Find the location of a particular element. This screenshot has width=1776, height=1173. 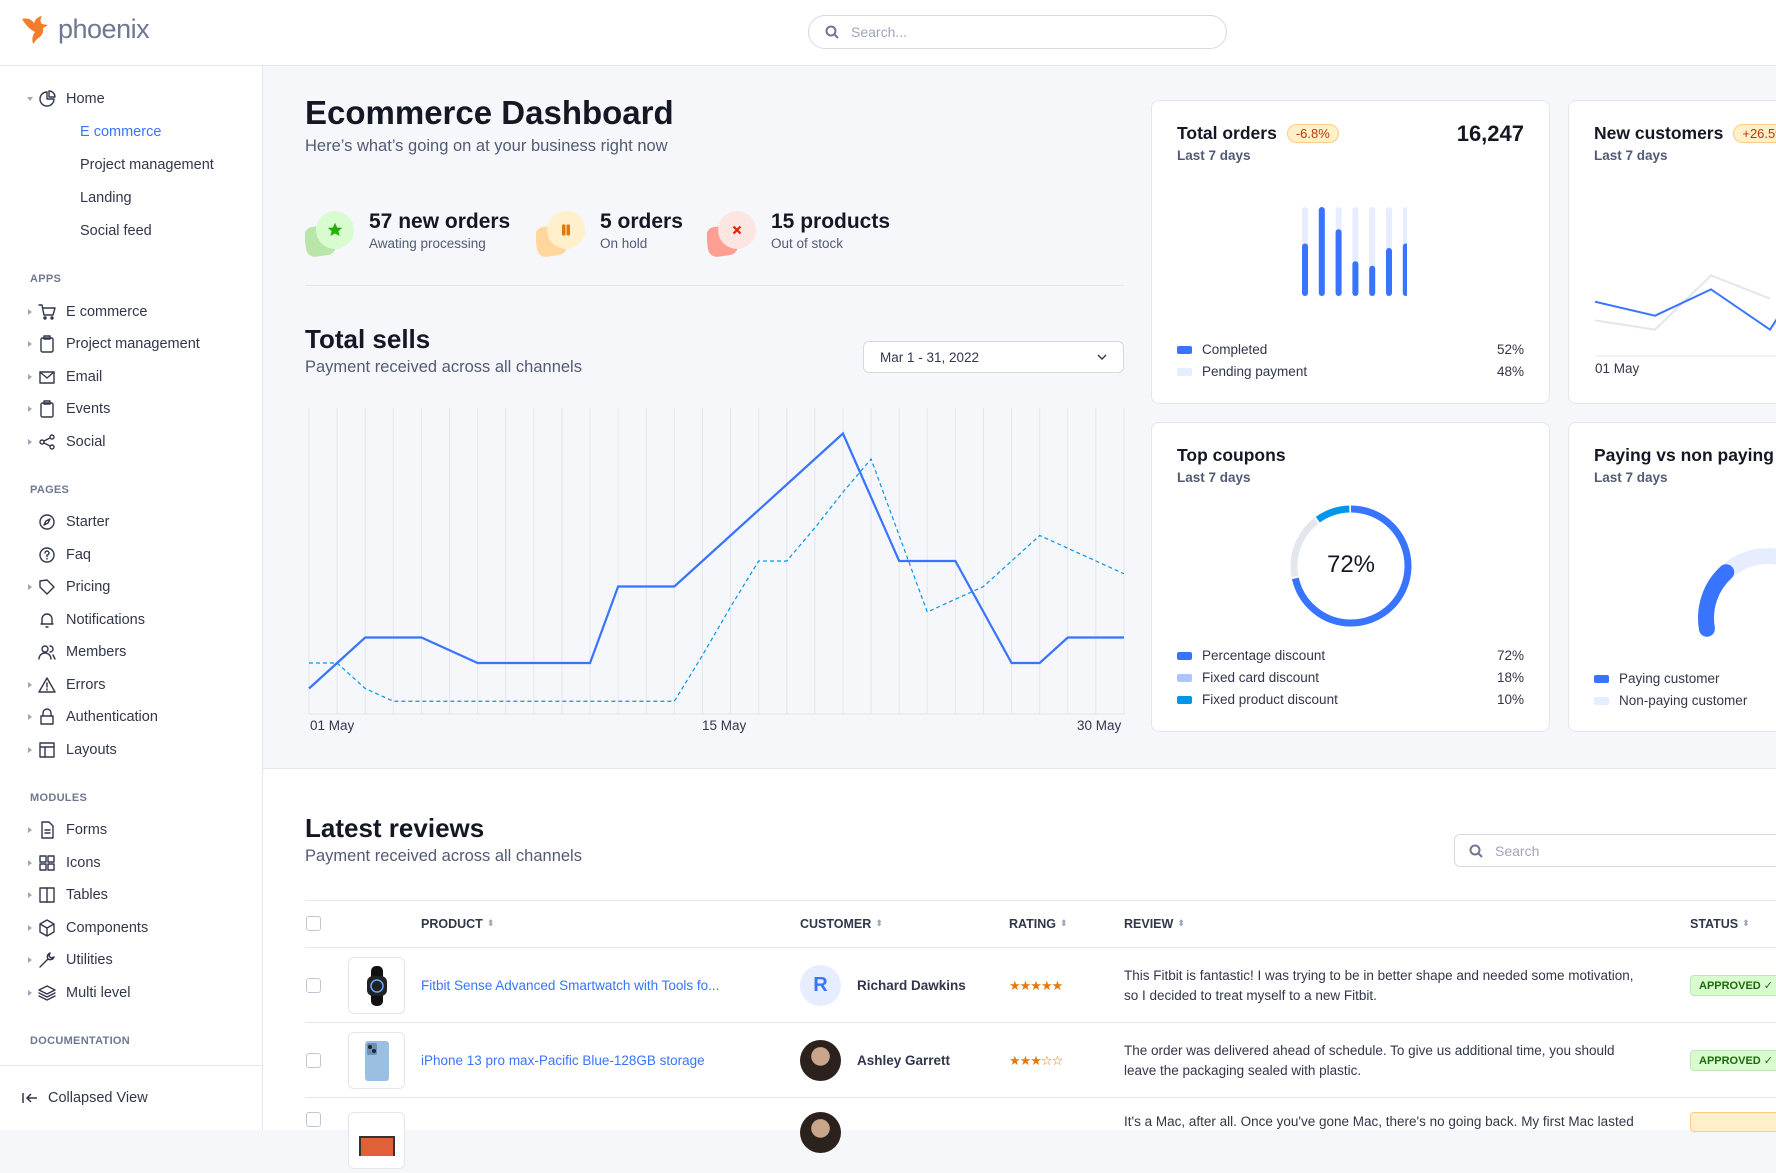

legend-swatch is located at coordinates (1184, 699).